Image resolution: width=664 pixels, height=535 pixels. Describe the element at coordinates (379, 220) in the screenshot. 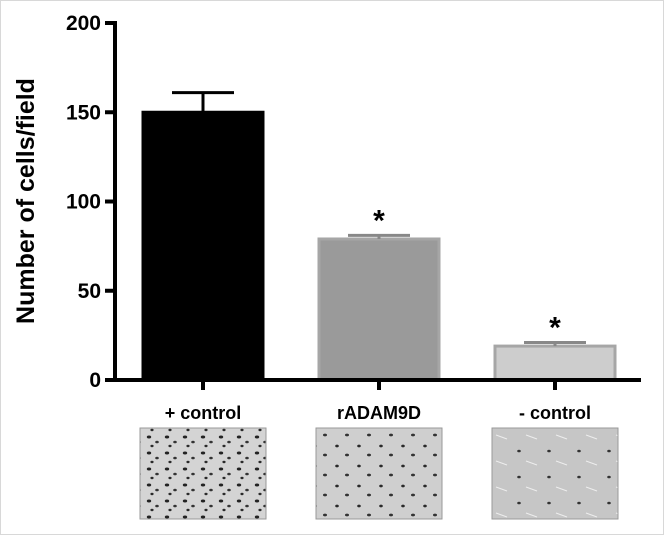

I see `significance-marker-radam9d: *` at that location.